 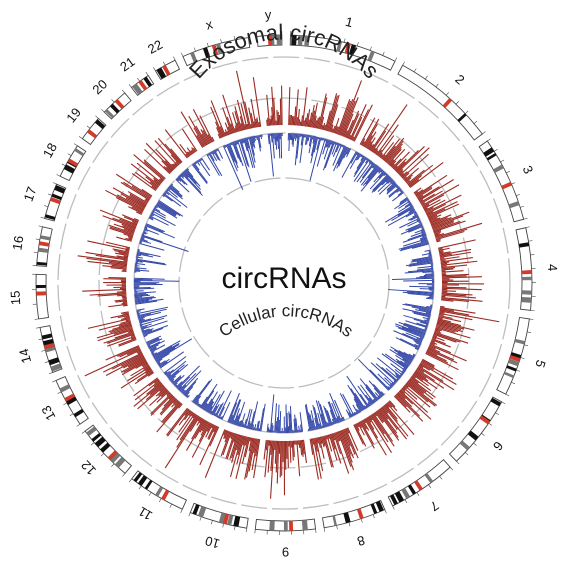 What do you see at coordinates (44, 246) in the screenshot?
I see `chromosome-band` at bounding box center [44, 246].